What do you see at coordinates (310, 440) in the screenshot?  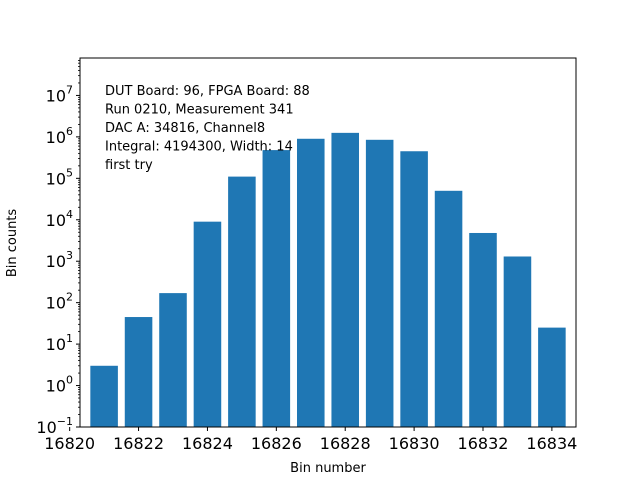 I see `x-ticks: 16820 16822 16824 16826 16828 16830 16832 16834` at bounding box center [310, 440].